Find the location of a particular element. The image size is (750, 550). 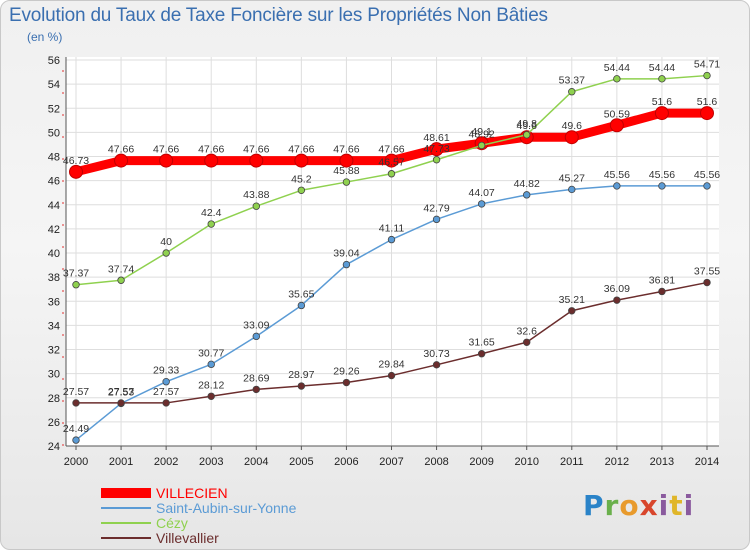

y-tick-label: 34 is located at coordinates (54, 326).